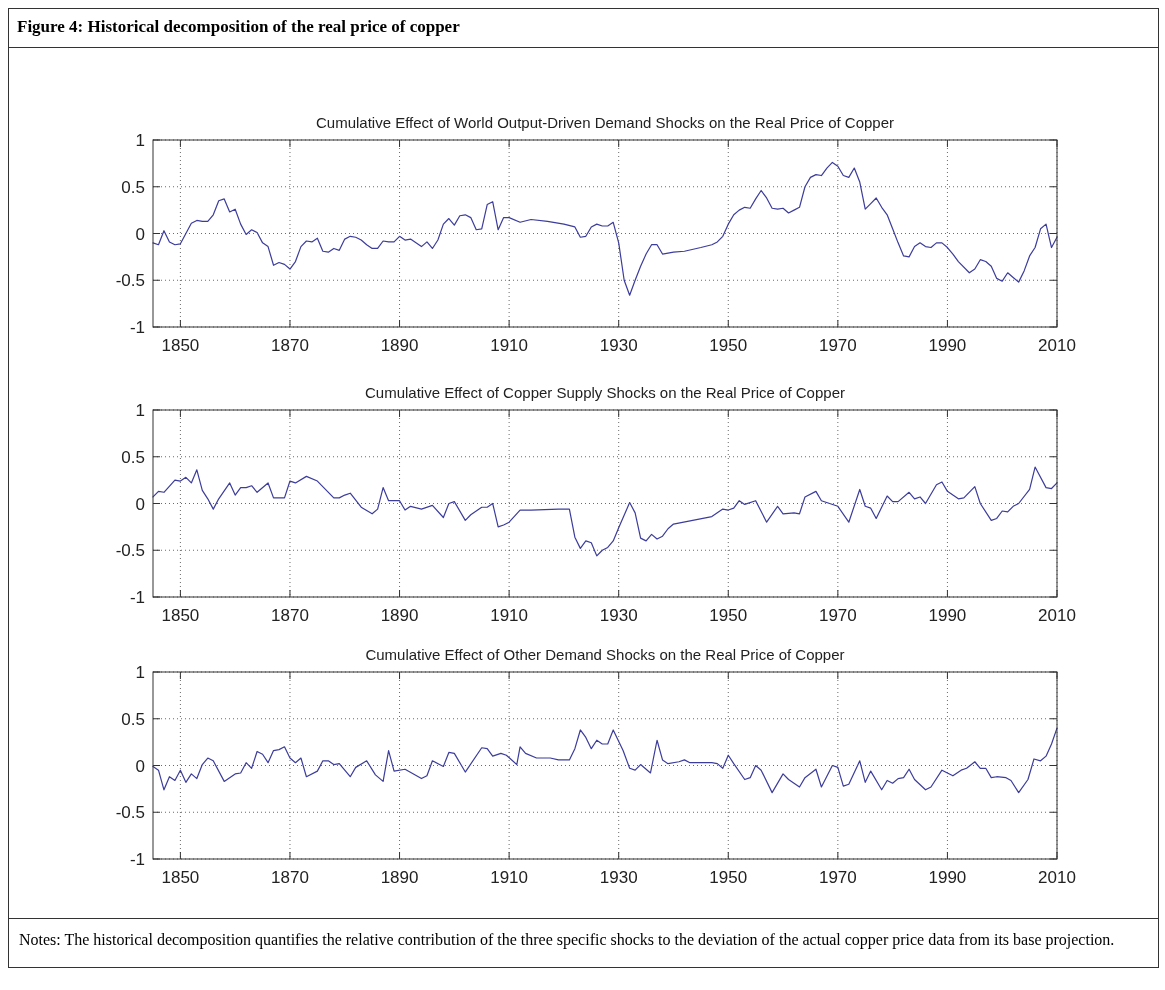  I want to click on chart-title: Cumulative Effect of Copper Supply Shocks on the Real Price of Copper, so click(605, 392).